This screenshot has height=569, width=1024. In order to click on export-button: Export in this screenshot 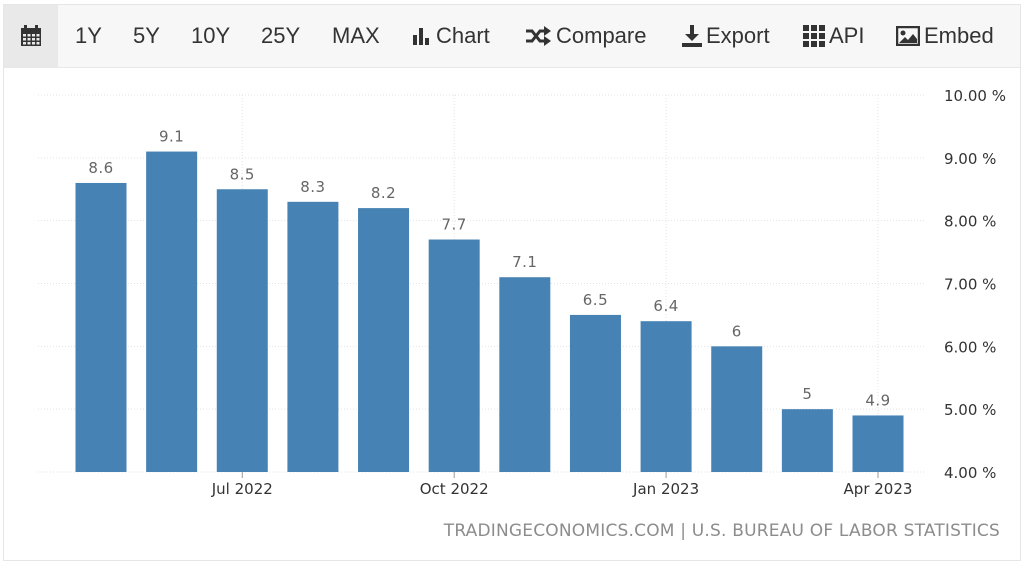, I will do `click(726, 36)`.